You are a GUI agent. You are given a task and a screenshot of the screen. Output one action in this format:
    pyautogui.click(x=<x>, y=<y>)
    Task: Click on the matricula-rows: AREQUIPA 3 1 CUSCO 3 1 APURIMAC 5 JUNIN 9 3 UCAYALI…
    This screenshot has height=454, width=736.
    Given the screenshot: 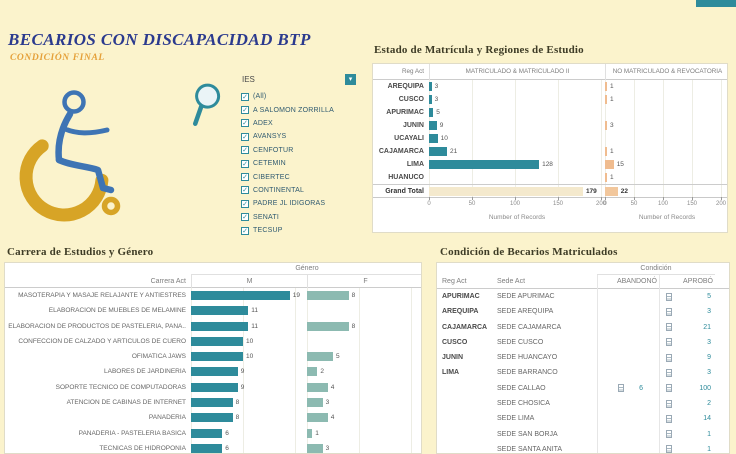 What is the action you would take?
    pyautogui.click(x=550, y=139)
    